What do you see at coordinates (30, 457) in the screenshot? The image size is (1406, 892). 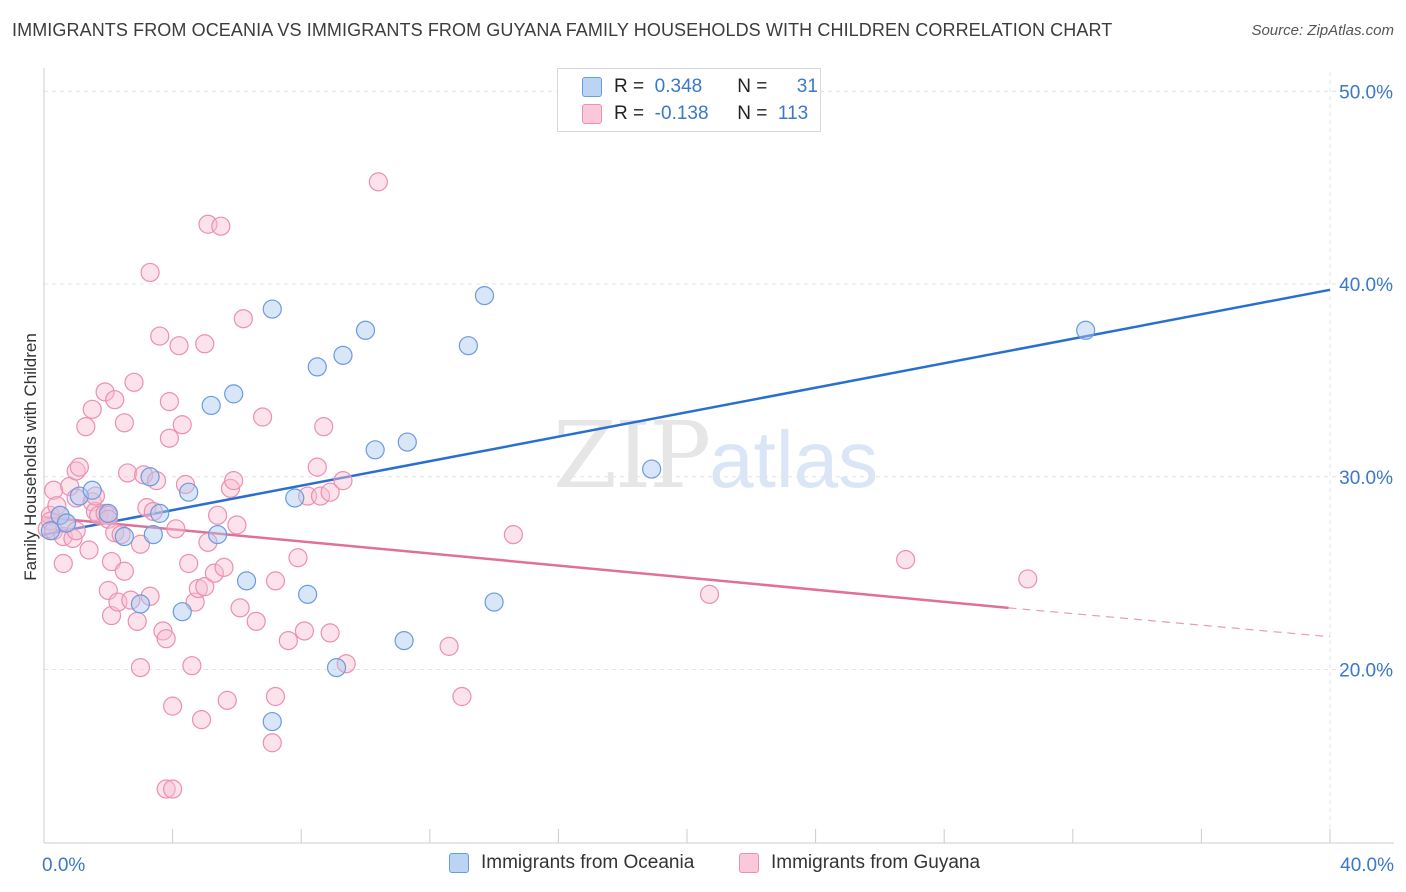 I see `y-axis-label: Family Households with Children` at bounding box center [30, 457].